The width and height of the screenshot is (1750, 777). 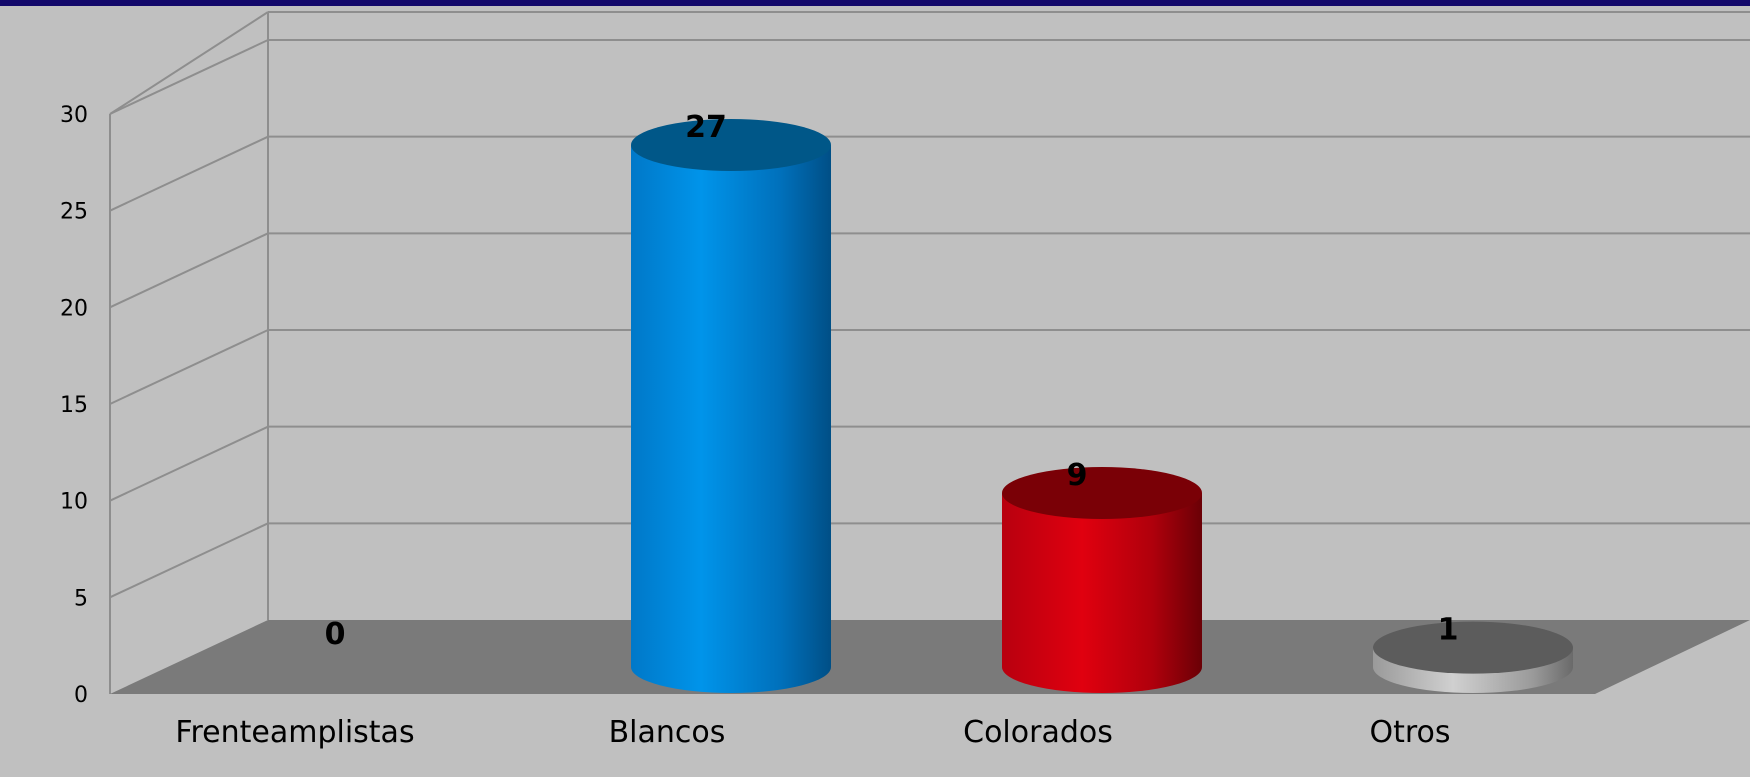 I want to click on bar-colorados, so click(x=1102, y=580).